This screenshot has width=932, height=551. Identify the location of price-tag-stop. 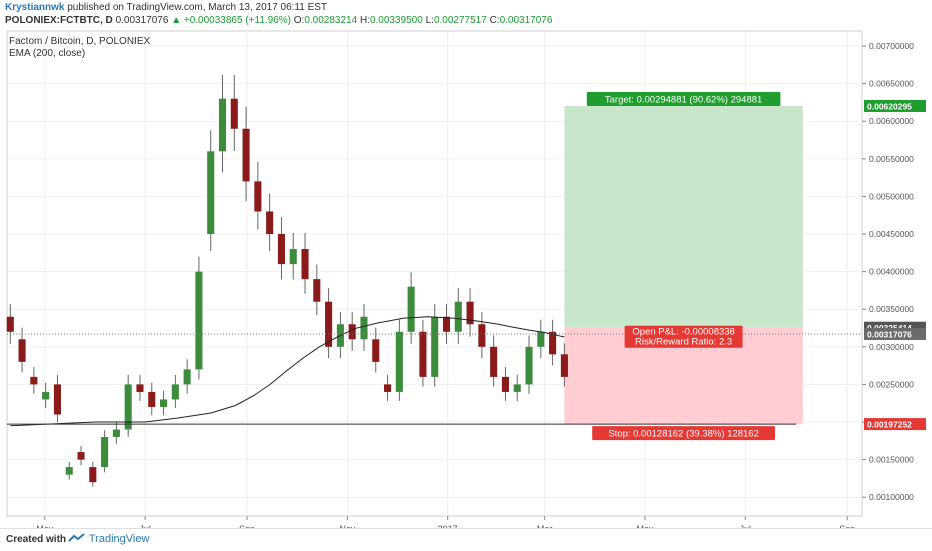
(895, 424).